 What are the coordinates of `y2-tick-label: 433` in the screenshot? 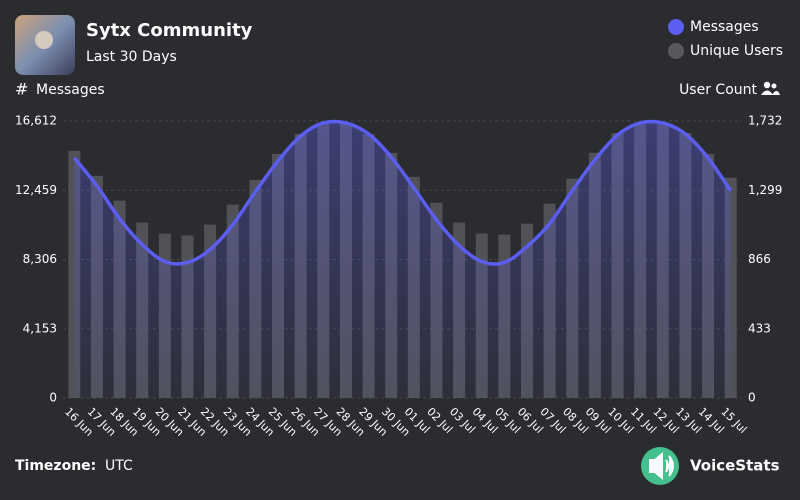 It's located at (759, 328).